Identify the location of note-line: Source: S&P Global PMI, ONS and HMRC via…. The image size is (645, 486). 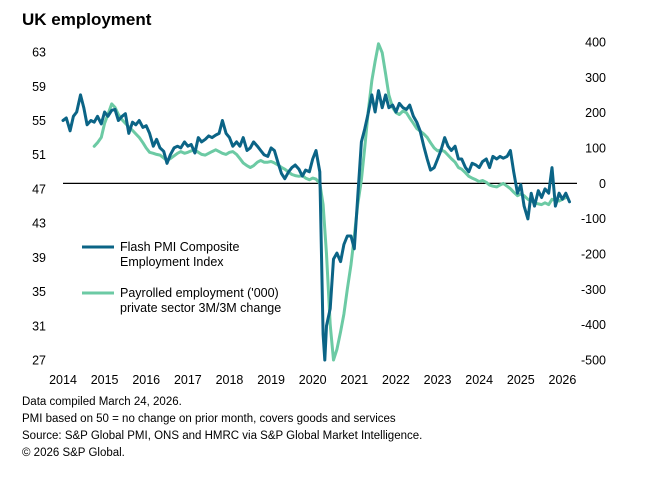
(222, 436).